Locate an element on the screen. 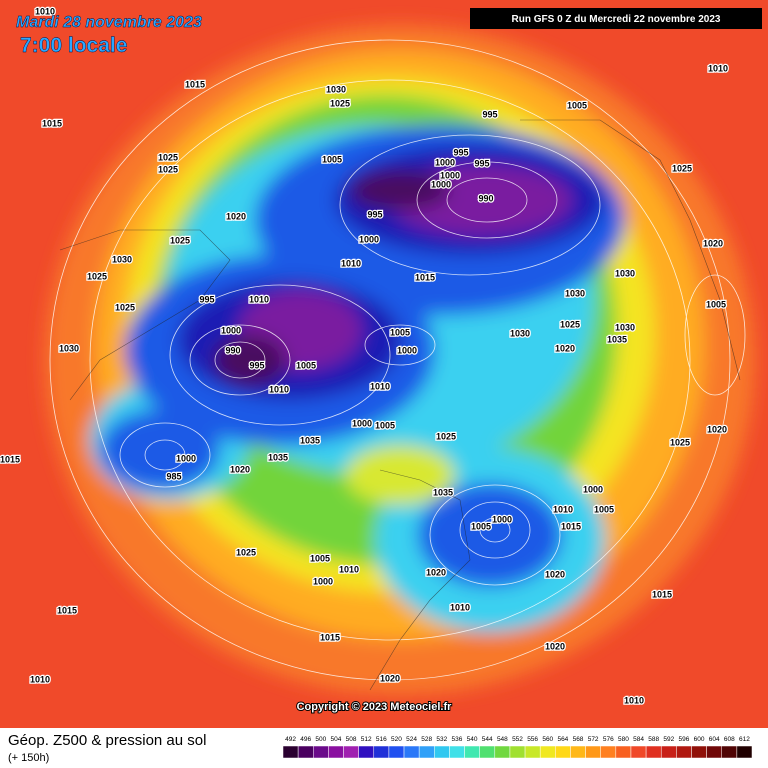 The image size is (768, 768). colorbar-label: 612 is located at coordinates (744, 739).